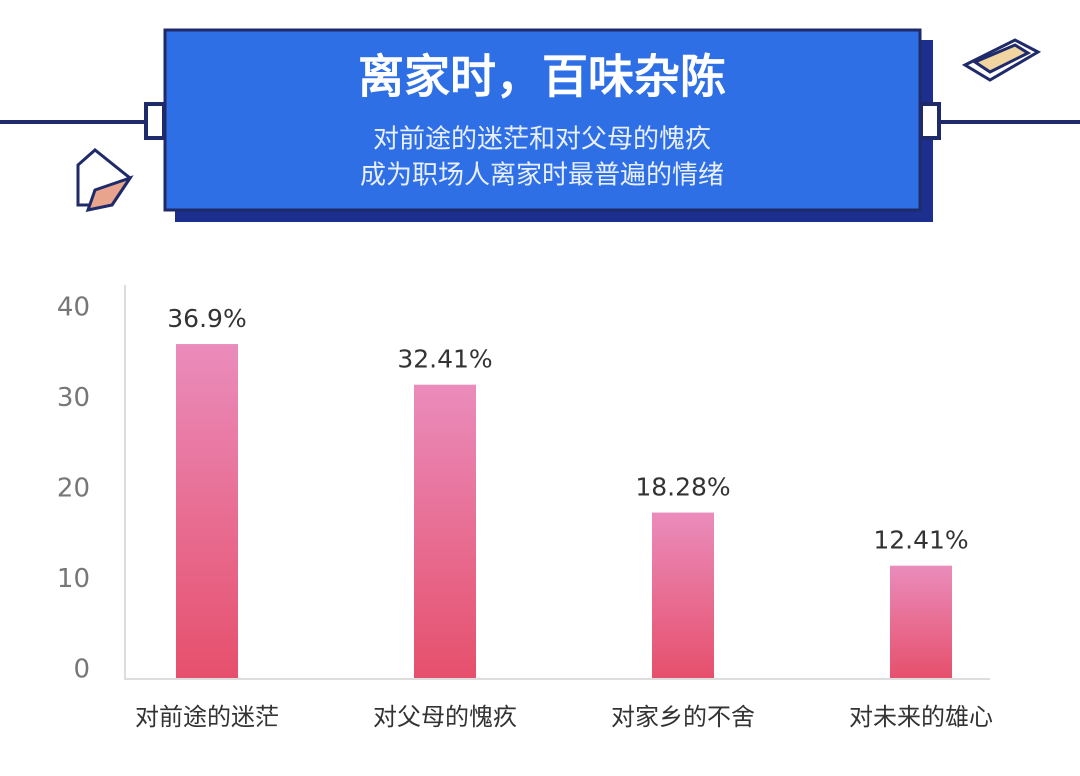  What do you see at coordinates (207, 717) in the screenshot?
I see `x-tick-label: 对前途的迷茫` at bounding box center [207, 717].